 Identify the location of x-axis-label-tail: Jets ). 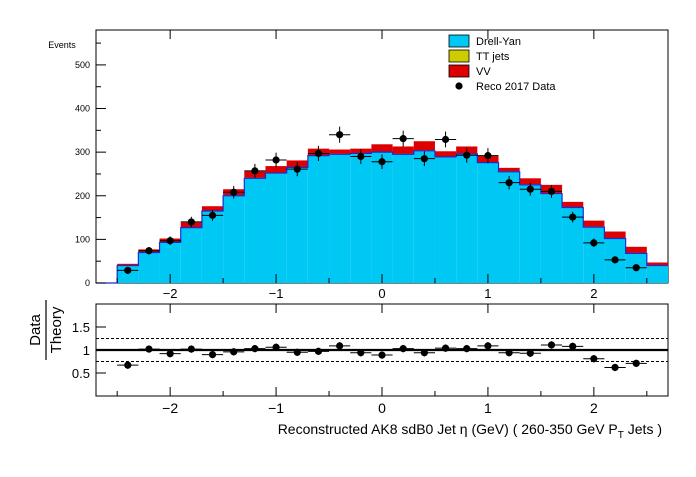
(643, 429).